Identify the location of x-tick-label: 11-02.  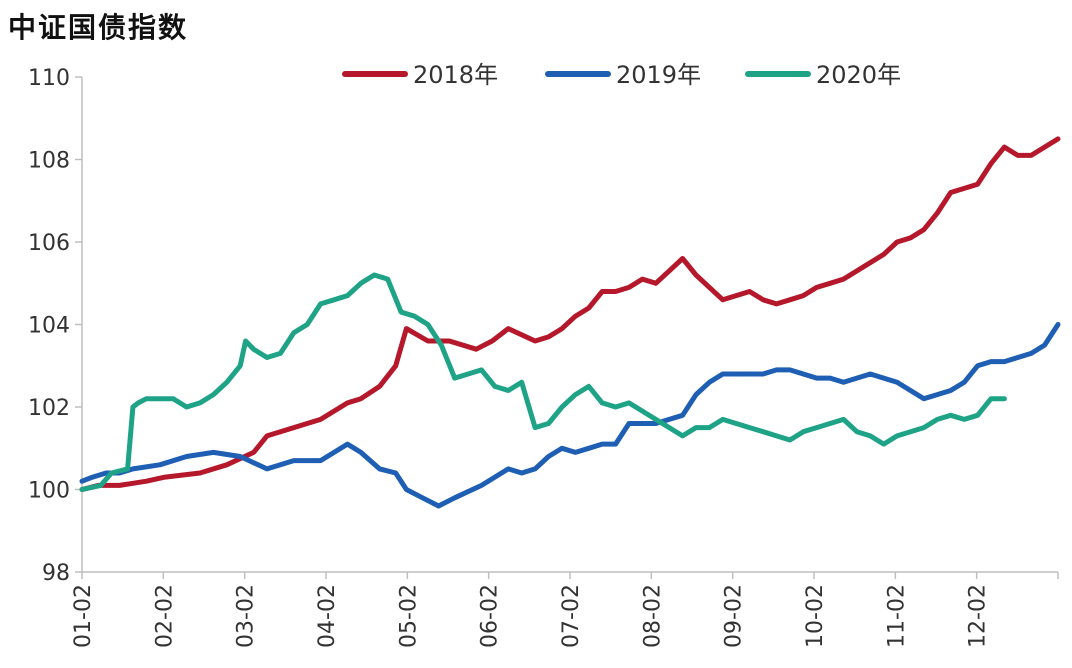
(896, 616).